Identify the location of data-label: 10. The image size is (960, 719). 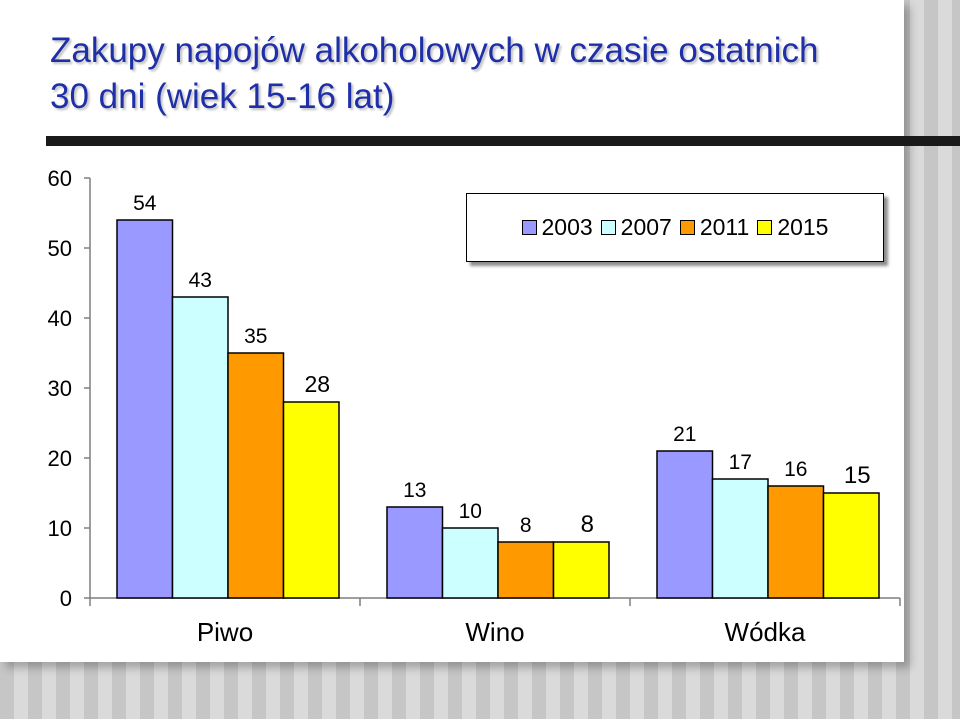
(470, 511).